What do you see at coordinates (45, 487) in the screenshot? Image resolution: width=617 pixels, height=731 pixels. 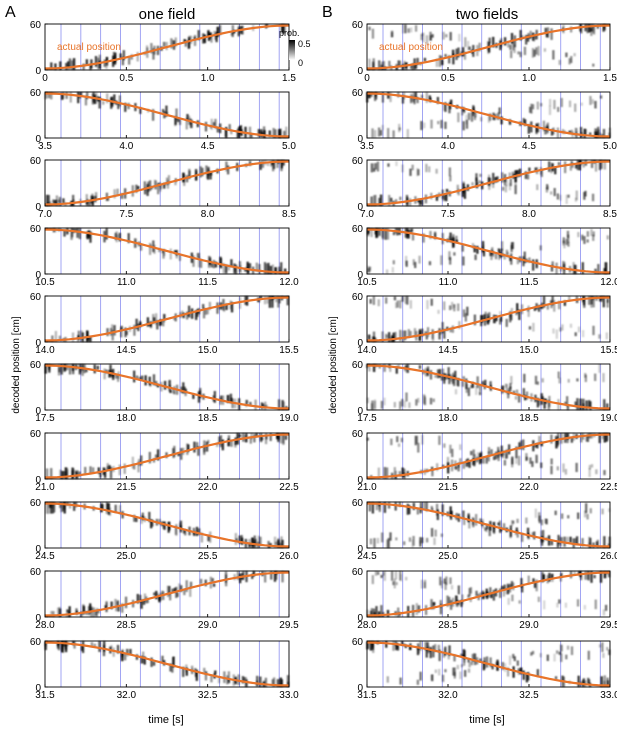 I see `x-tick-label: 21.0` at bounding box center [45, 487].